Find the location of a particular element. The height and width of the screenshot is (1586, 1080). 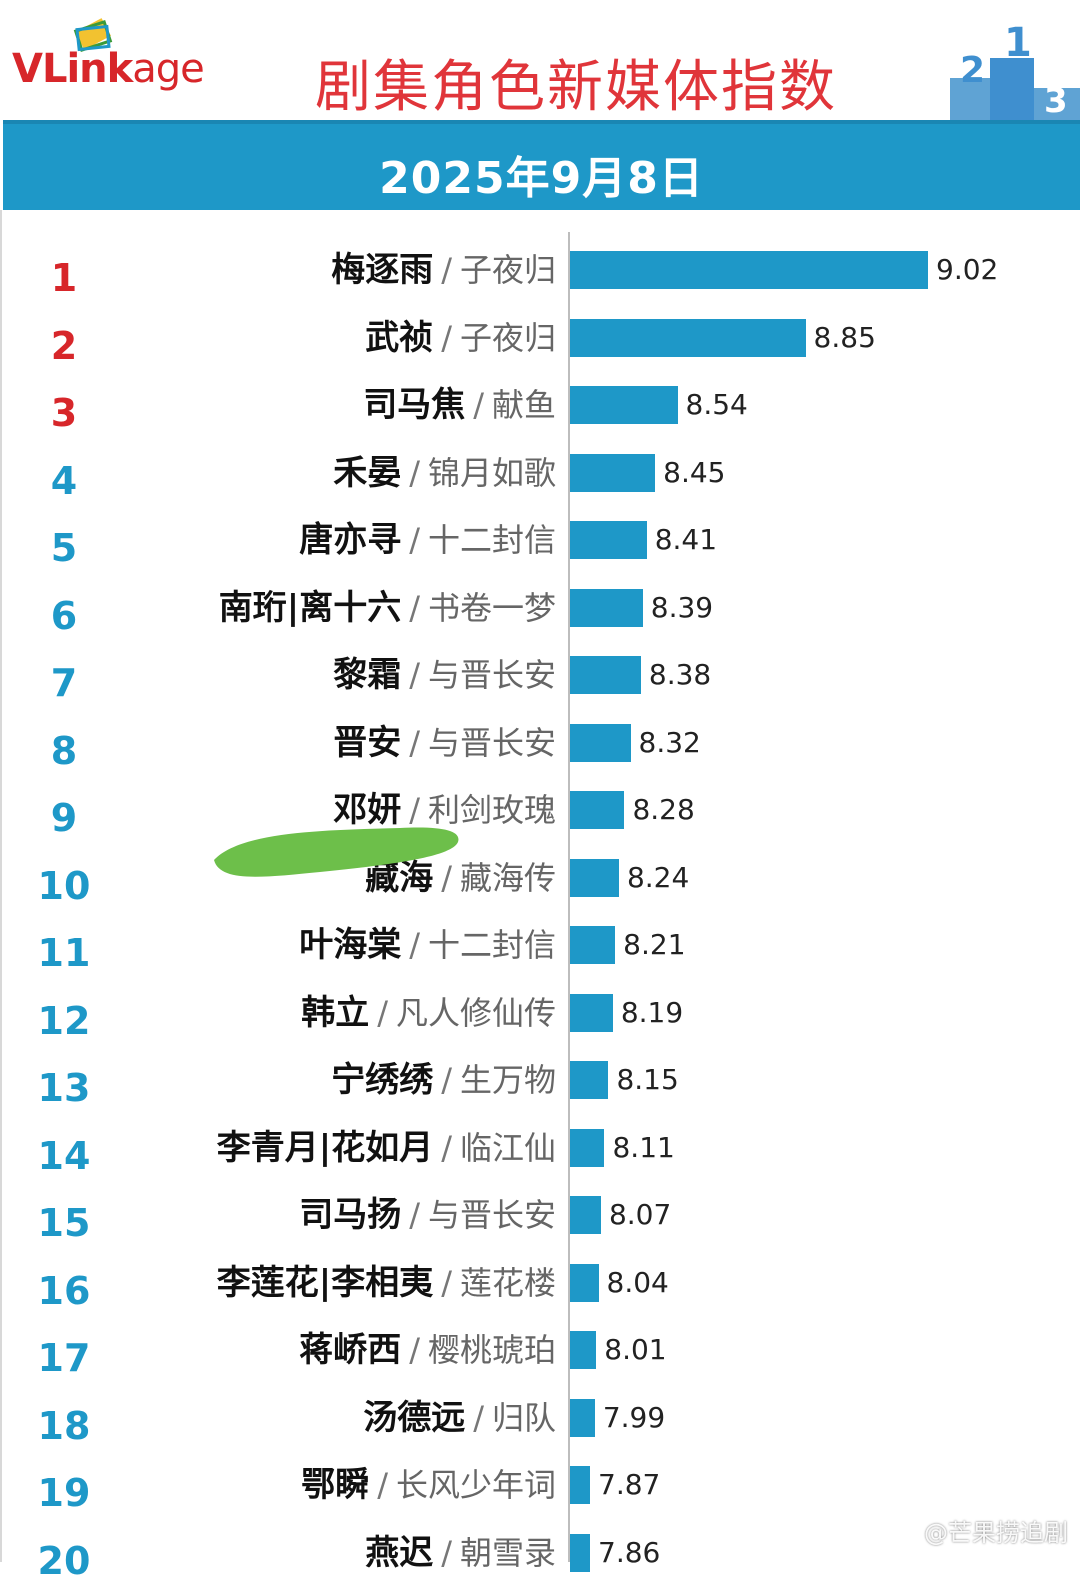

character-name: 韩立 is located at coordinates (335, 1012).